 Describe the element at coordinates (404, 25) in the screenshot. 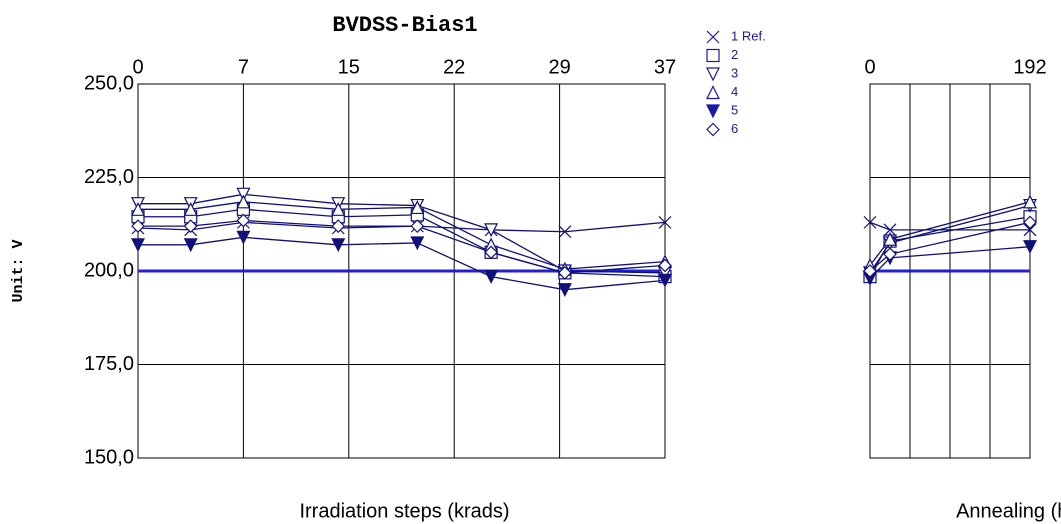

I see `chart-title: BVDSS-Bias1` at that location.